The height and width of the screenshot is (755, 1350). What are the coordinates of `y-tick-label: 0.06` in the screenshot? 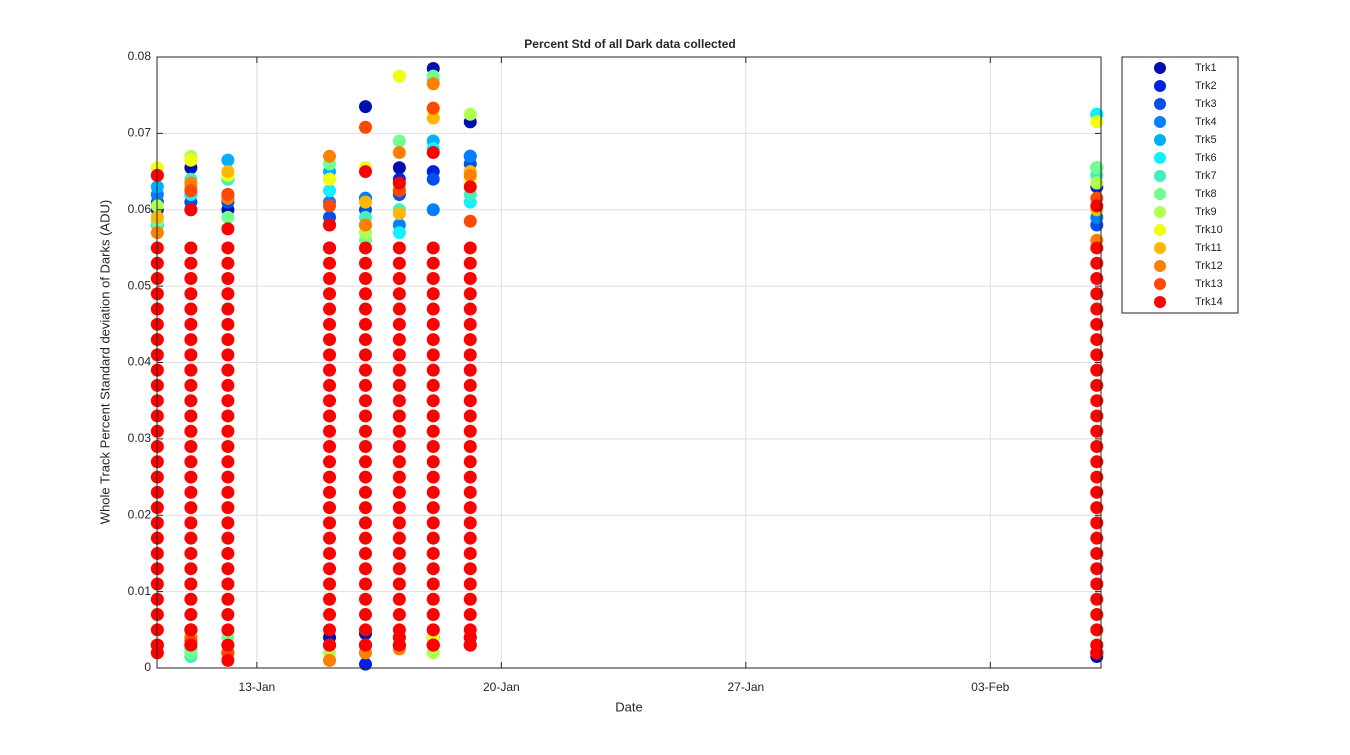 It's located at (140, 209).